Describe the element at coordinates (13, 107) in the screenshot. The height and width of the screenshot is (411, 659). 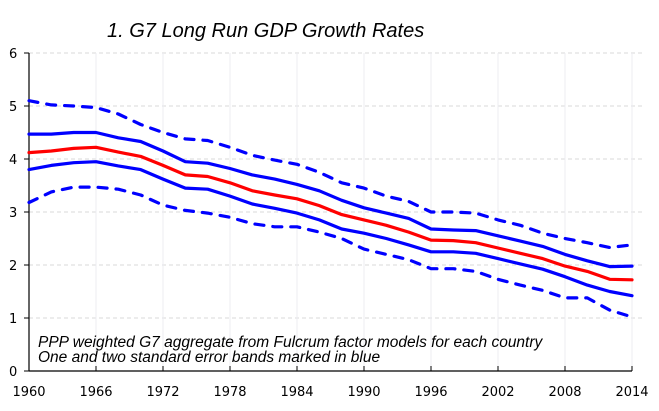
I see `y-tick-label: 5` at that location.